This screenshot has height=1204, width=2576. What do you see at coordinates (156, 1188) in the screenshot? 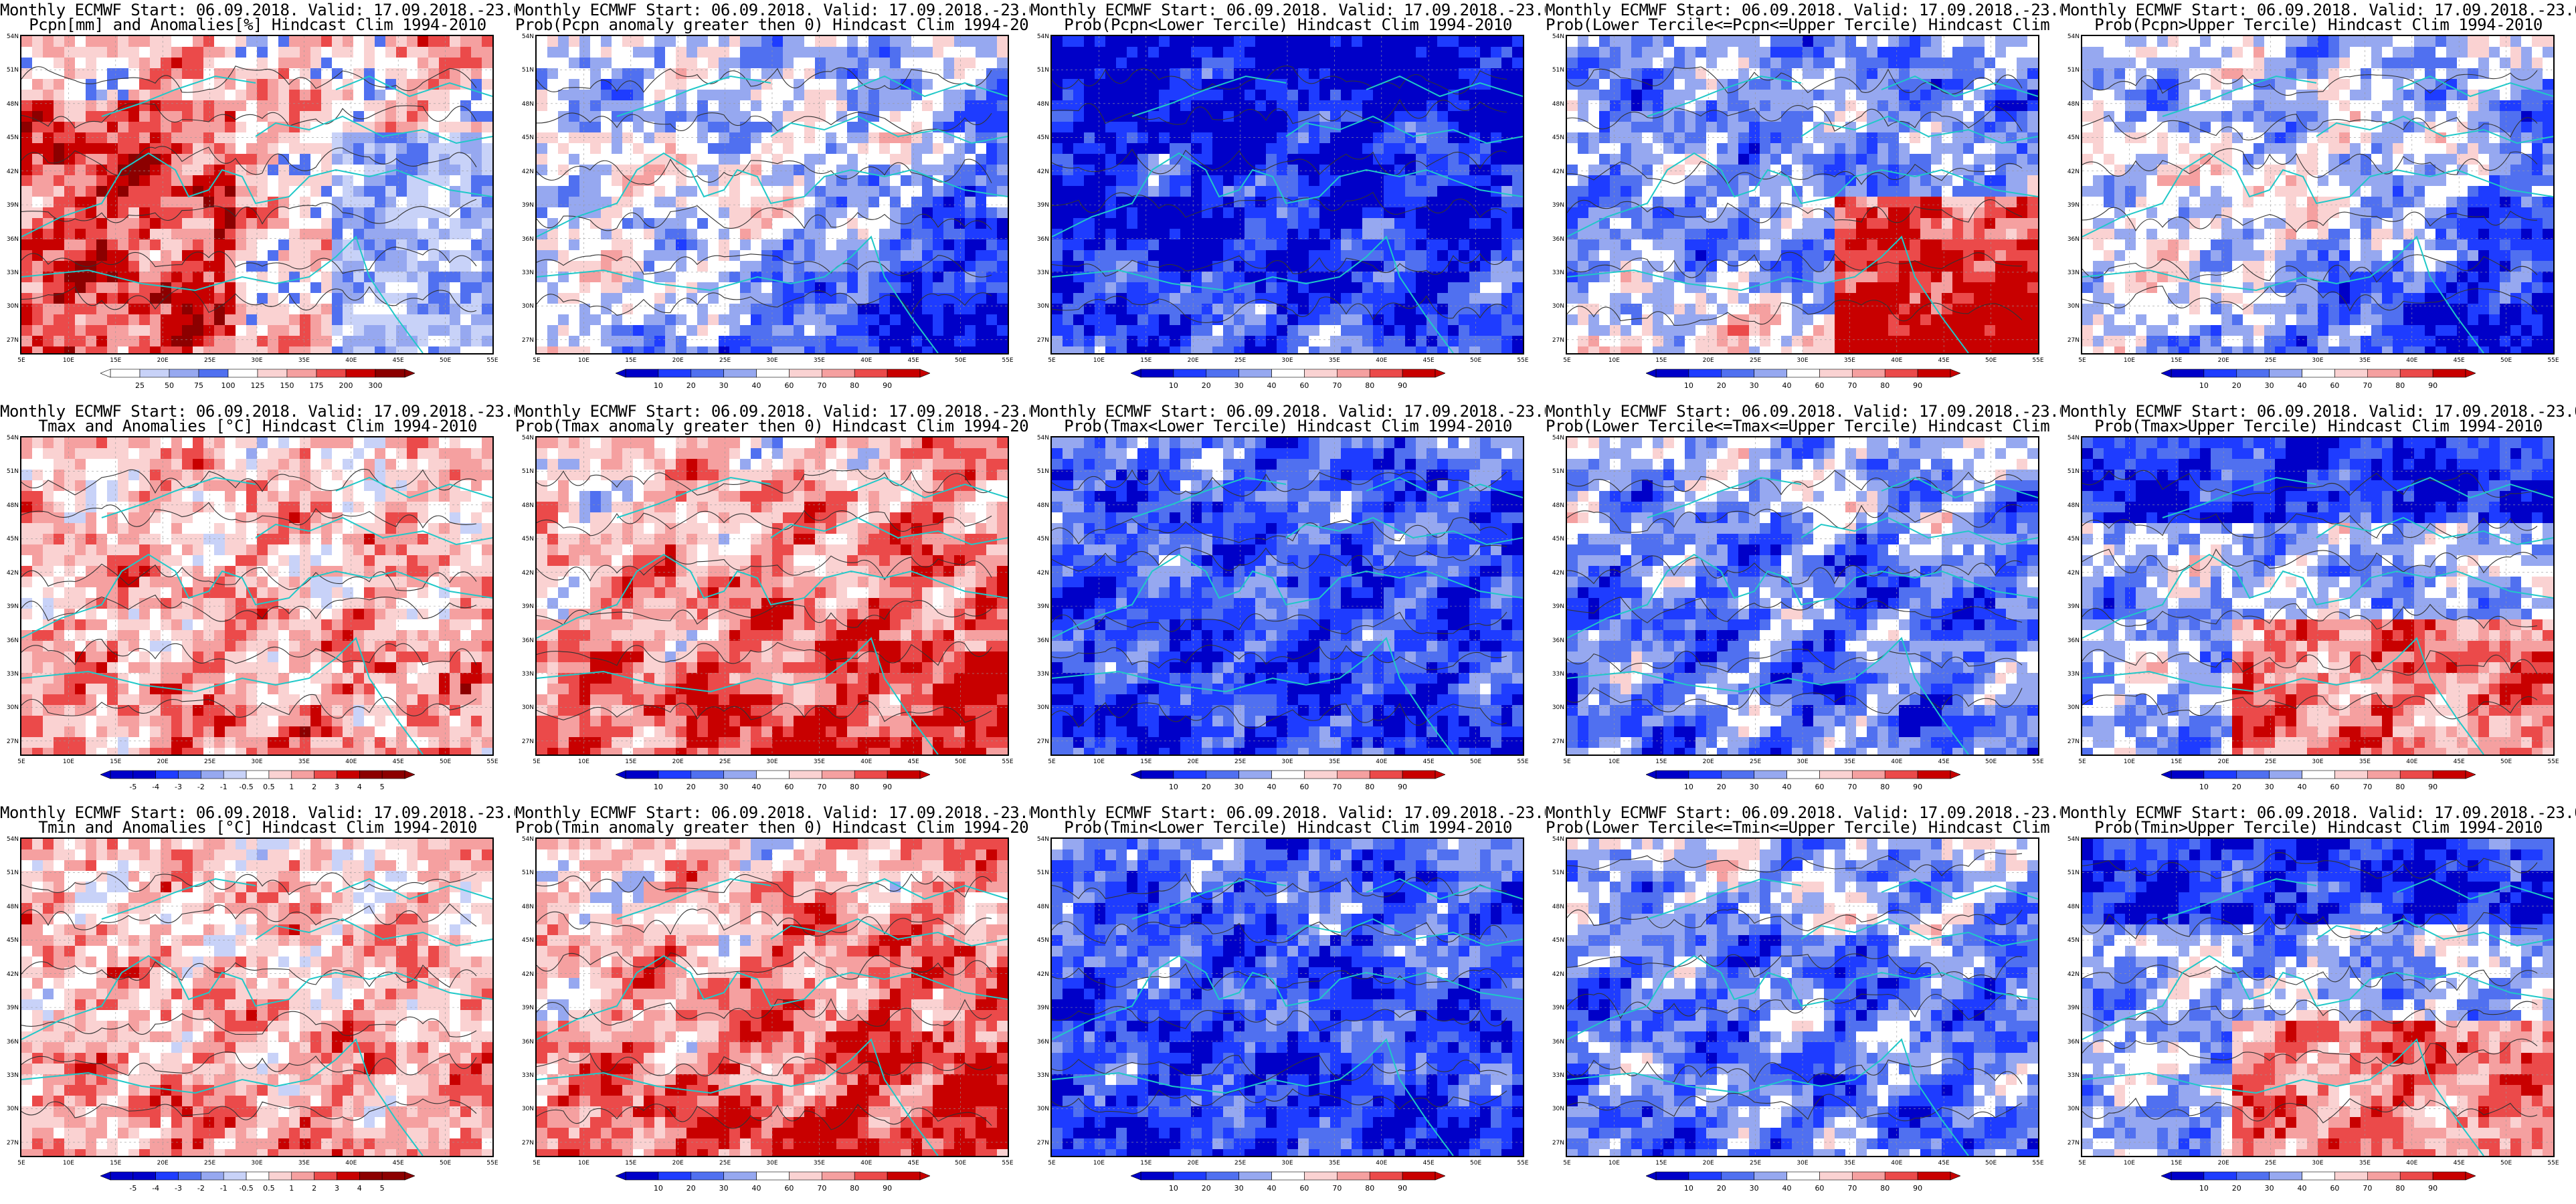
I see `colorbar-tick-label: -4` at bounding box center [156, 1188].